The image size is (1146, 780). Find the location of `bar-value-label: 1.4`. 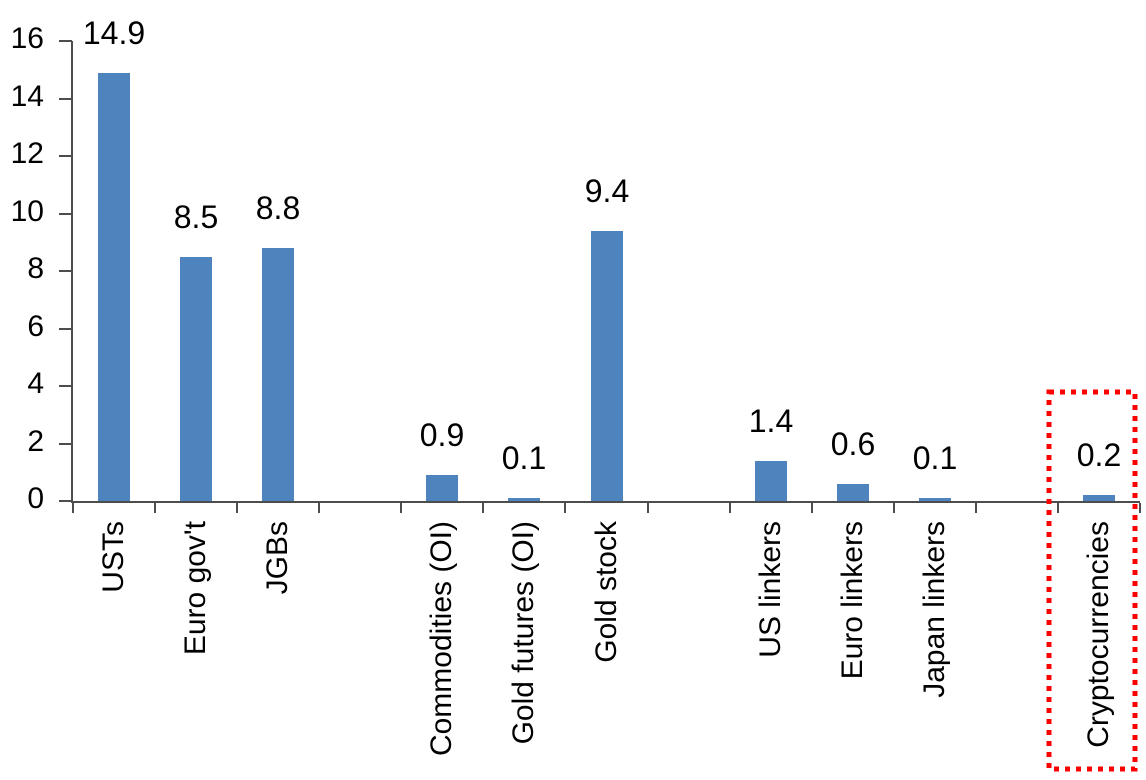

bar-value-label: 1.4 is located at coordinates (771, 421).